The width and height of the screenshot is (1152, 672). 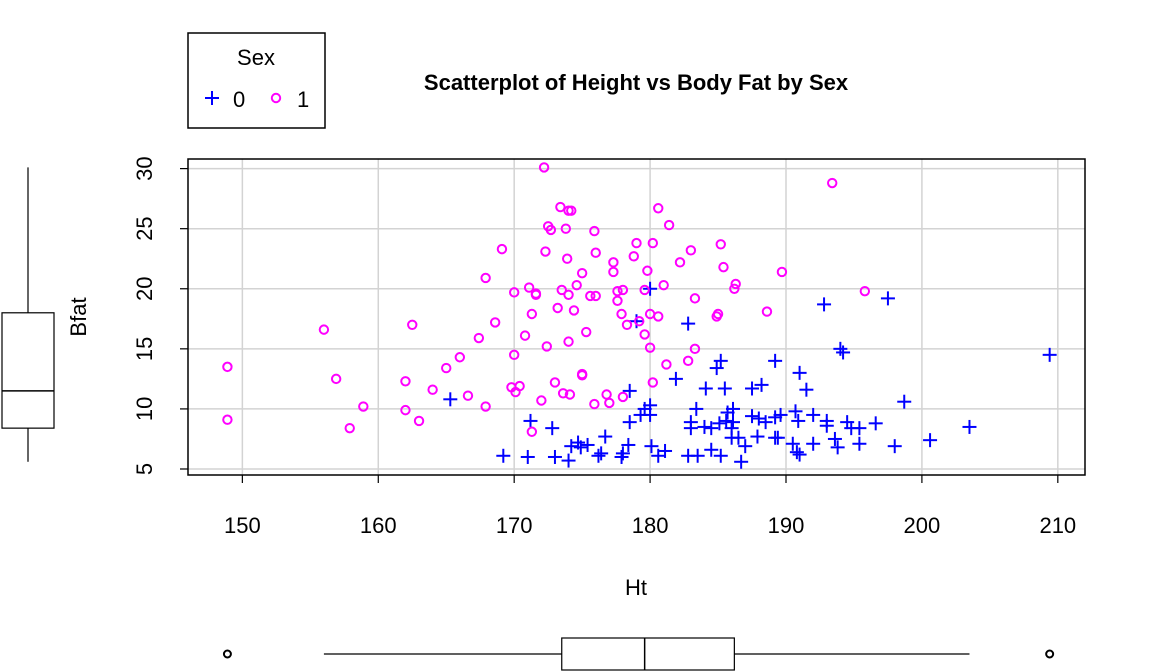 What do you see at coordinates (144, 409) in the screenshot?
I see `y-tick-label: 10` at bounding box center [144, 409].